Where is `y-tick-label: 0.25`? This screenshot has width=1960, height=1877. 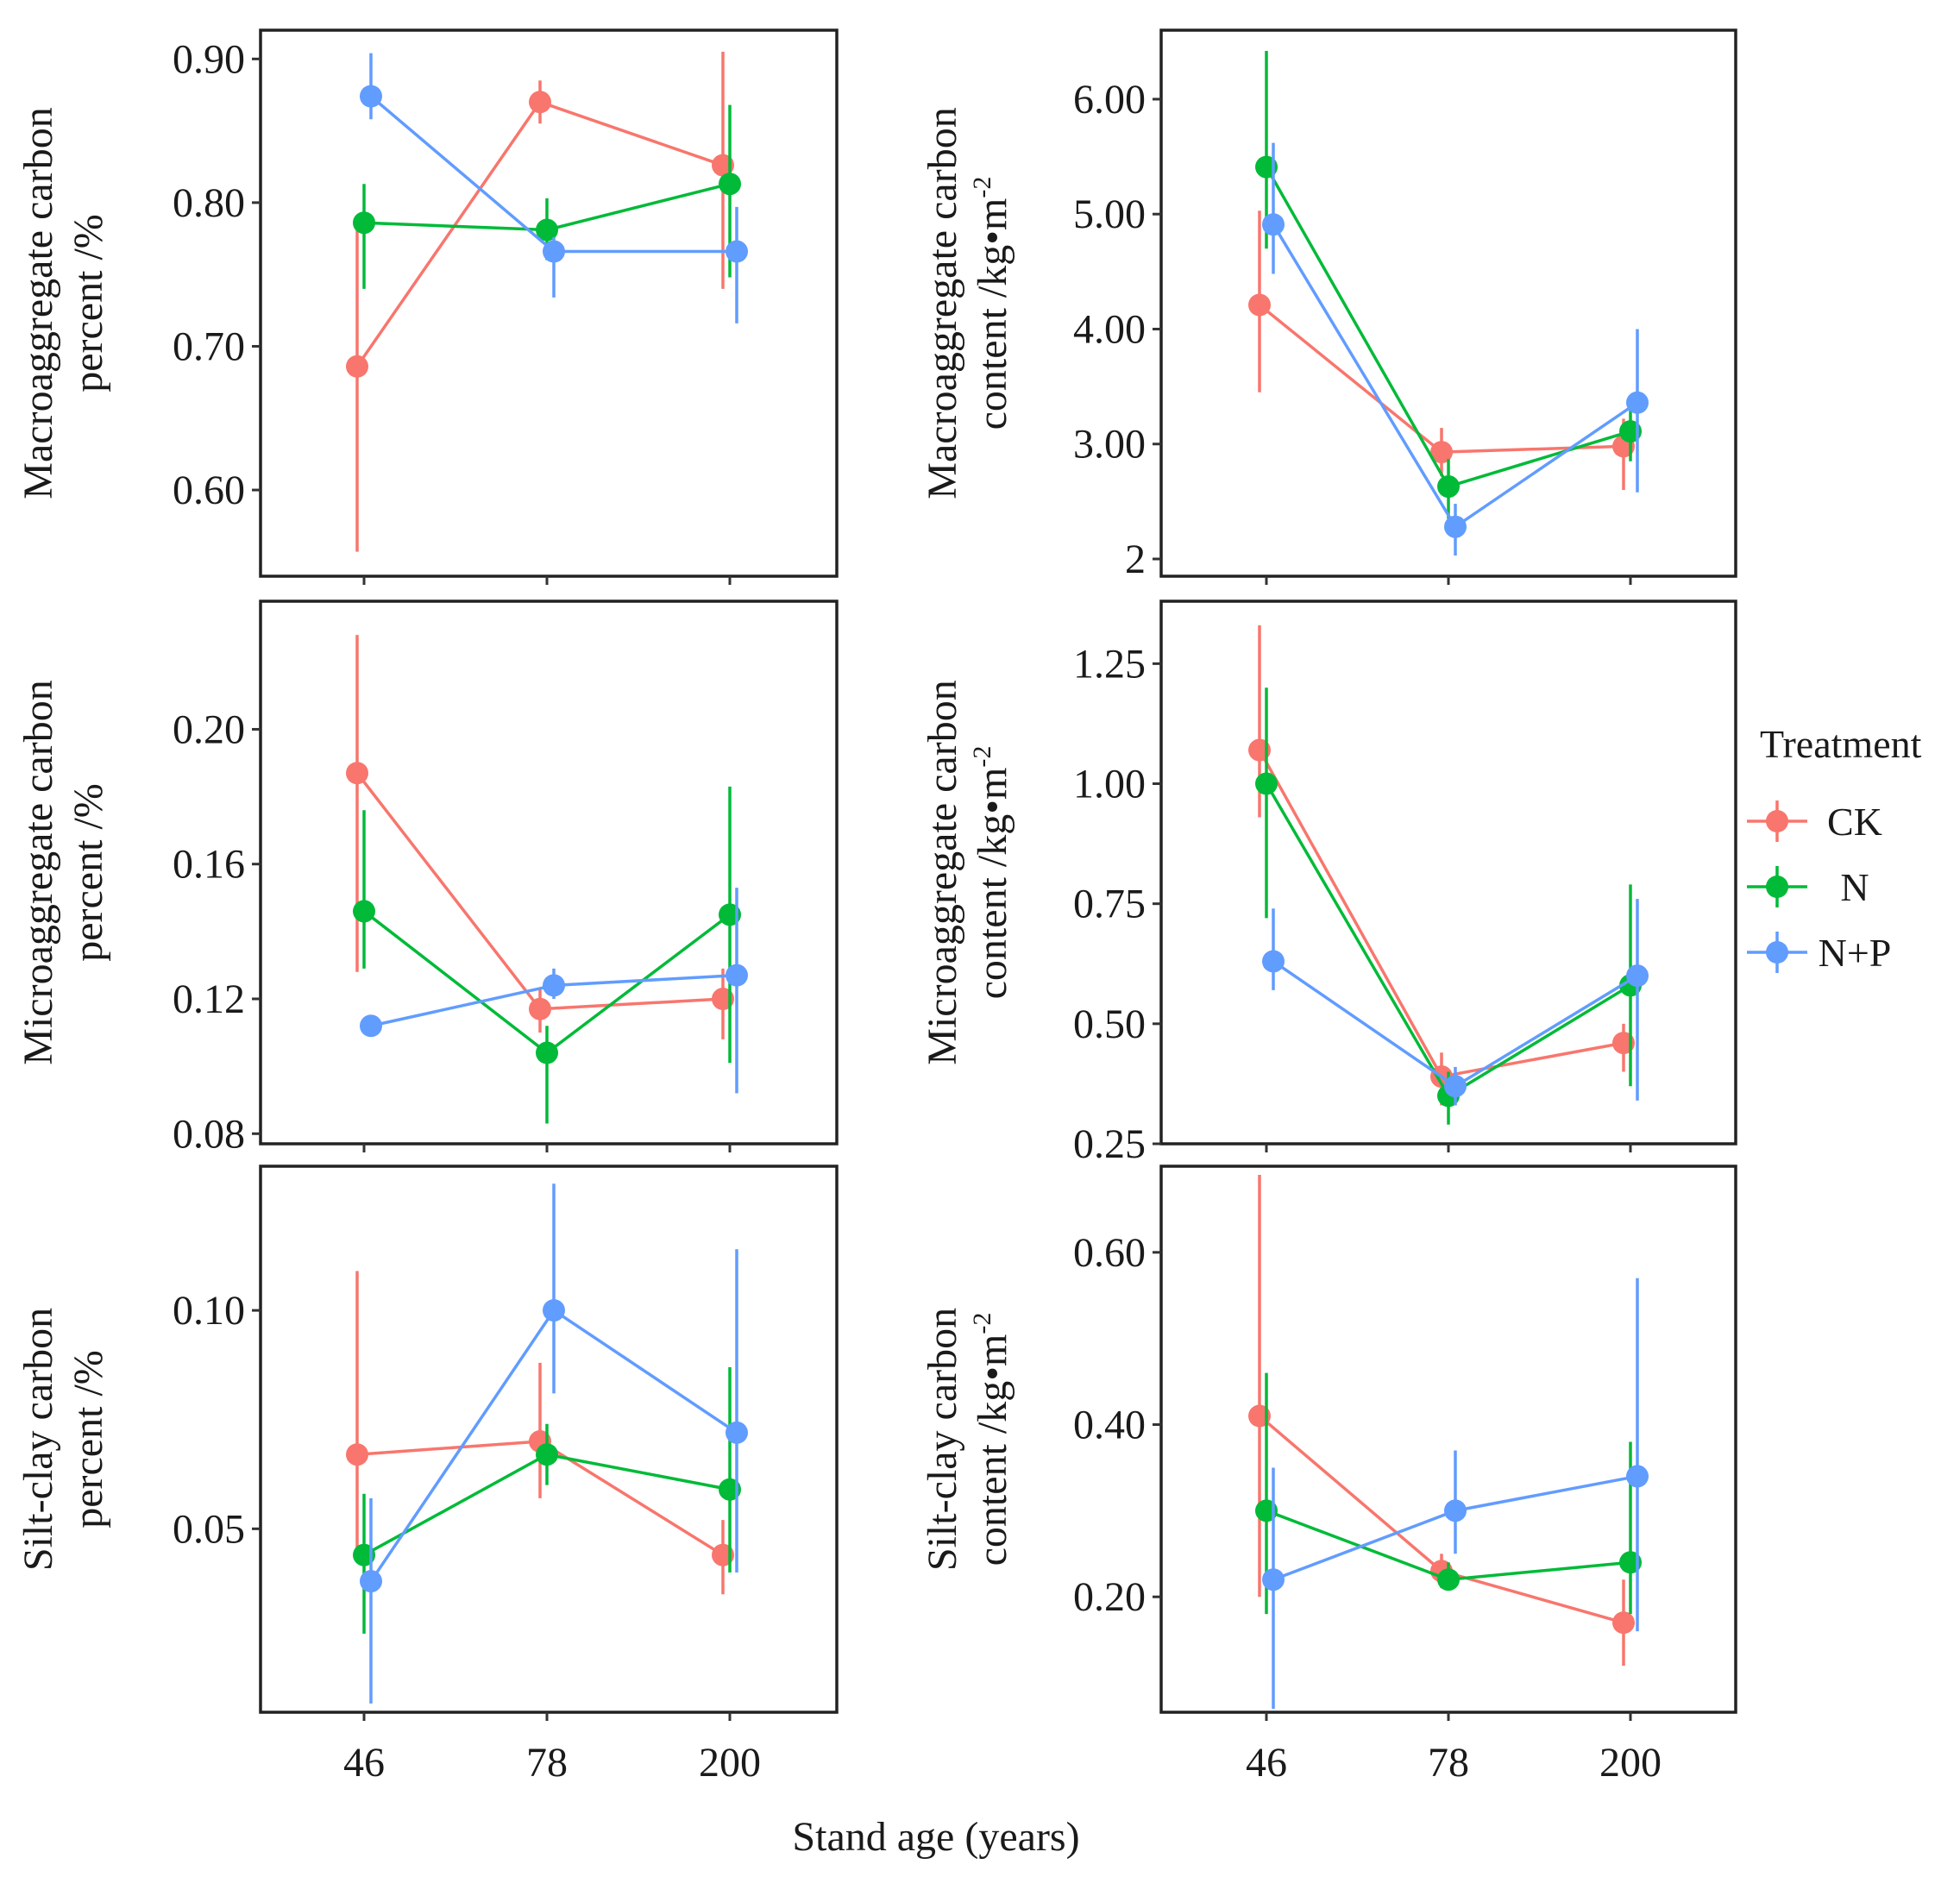
y-tick-label: 0.25 is located at coordinates (1109, 1144).